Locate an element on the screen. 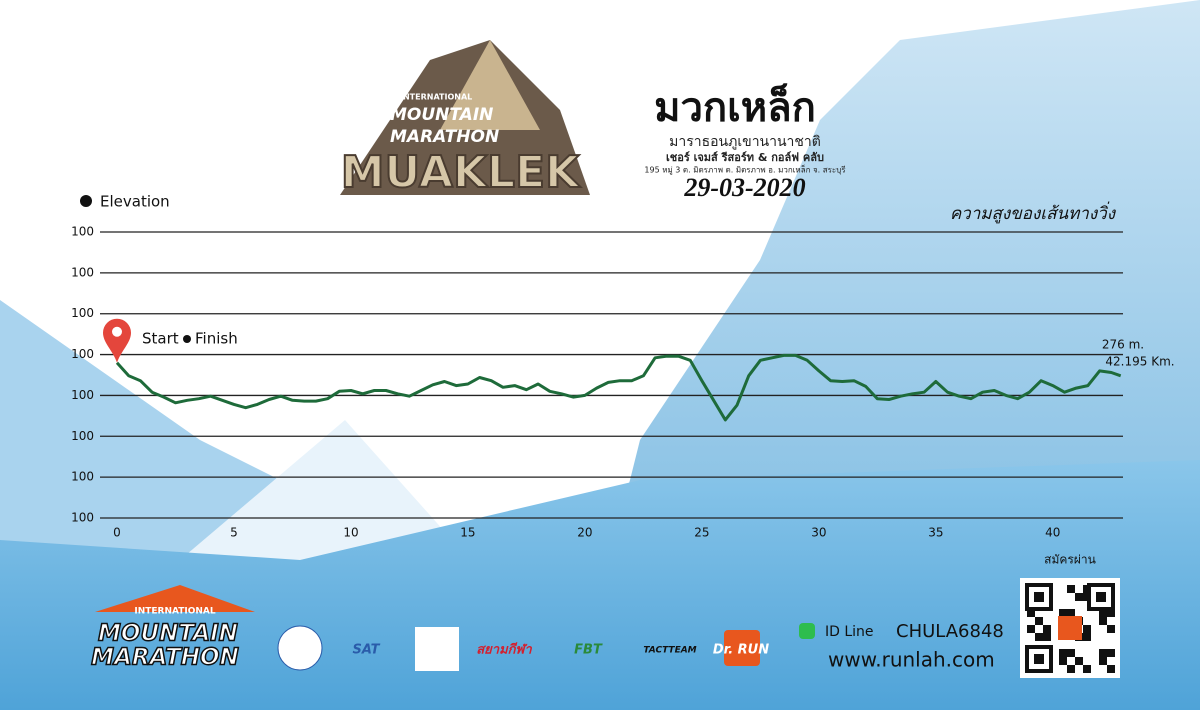 This screenshot has height=710, width=1200. start-label: Start is located at coordinates (160, 339).